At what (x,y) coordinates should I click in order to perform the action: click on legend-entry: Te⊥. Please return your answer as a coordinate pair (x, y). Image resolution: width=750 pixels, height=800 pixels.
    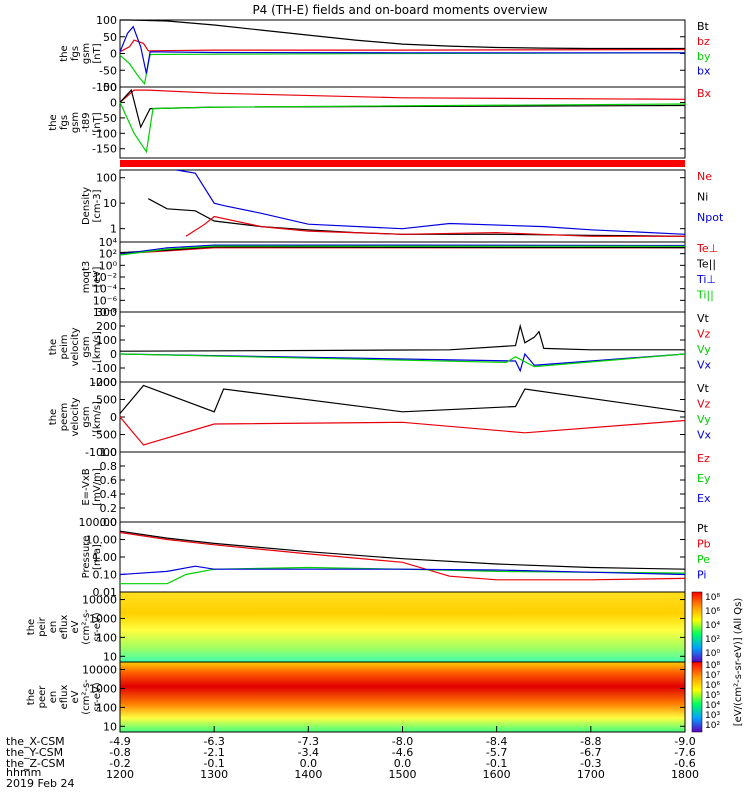
    Looking at the image, I should click on (707, 248).